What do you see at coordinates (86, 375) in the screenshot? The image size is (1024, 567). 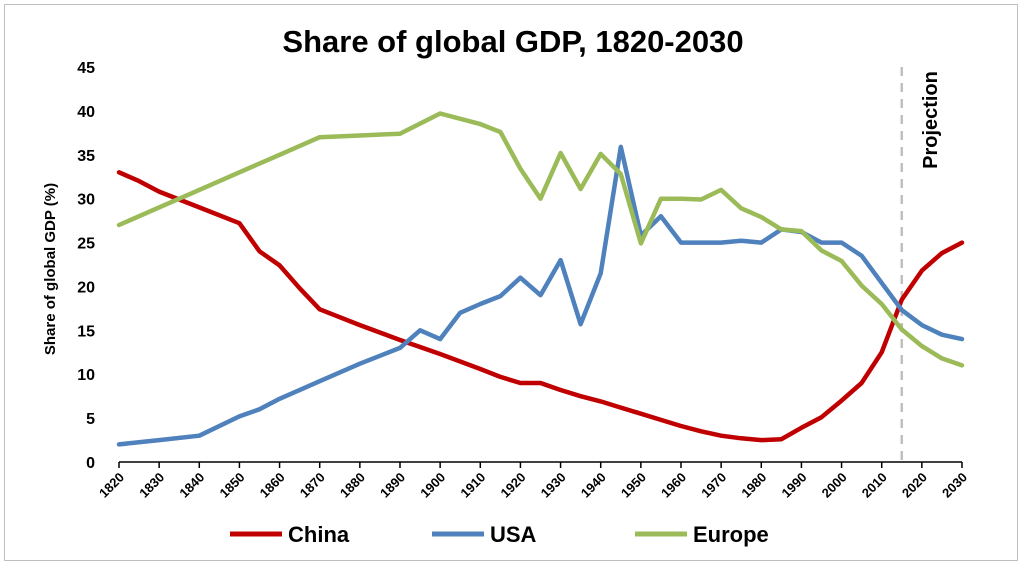 I see `y-tick-label: 10` at bounding box center [86, 375].